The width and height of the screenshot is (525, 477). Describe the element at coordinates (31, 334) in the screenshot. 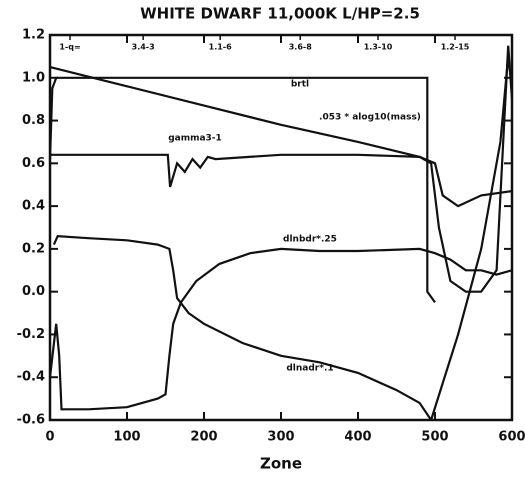

I see `y-tick-label: -0.2` at that location.